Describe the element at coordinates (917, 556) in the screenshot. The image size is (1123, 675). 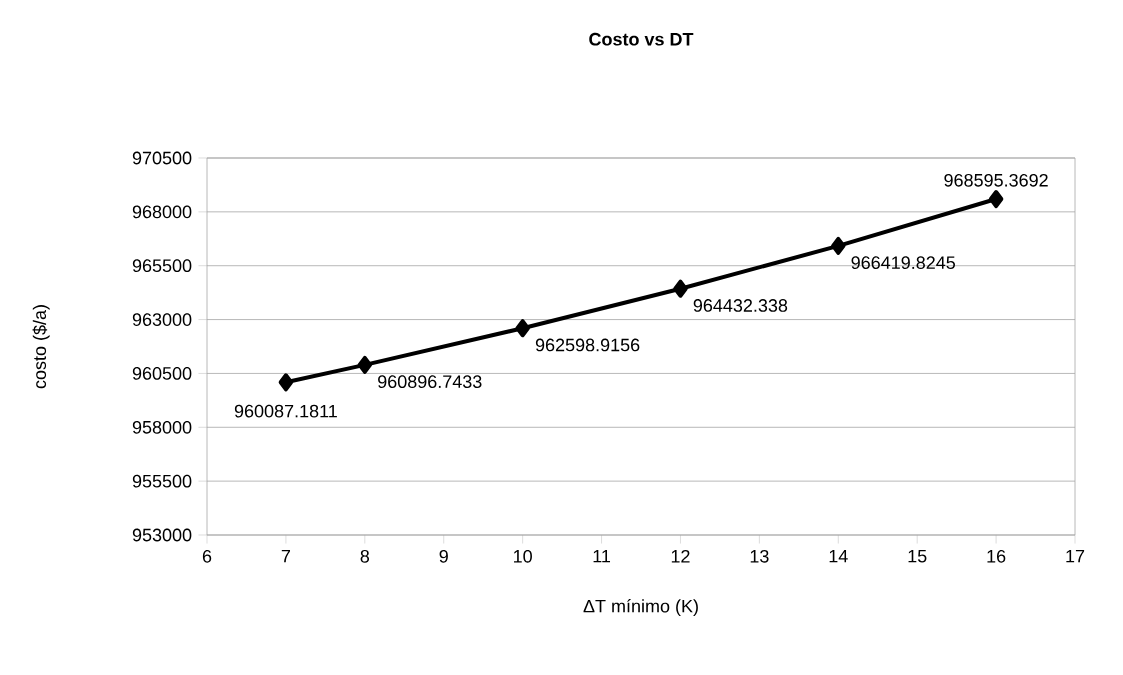
I see `x-tick-label: 15` at that location.